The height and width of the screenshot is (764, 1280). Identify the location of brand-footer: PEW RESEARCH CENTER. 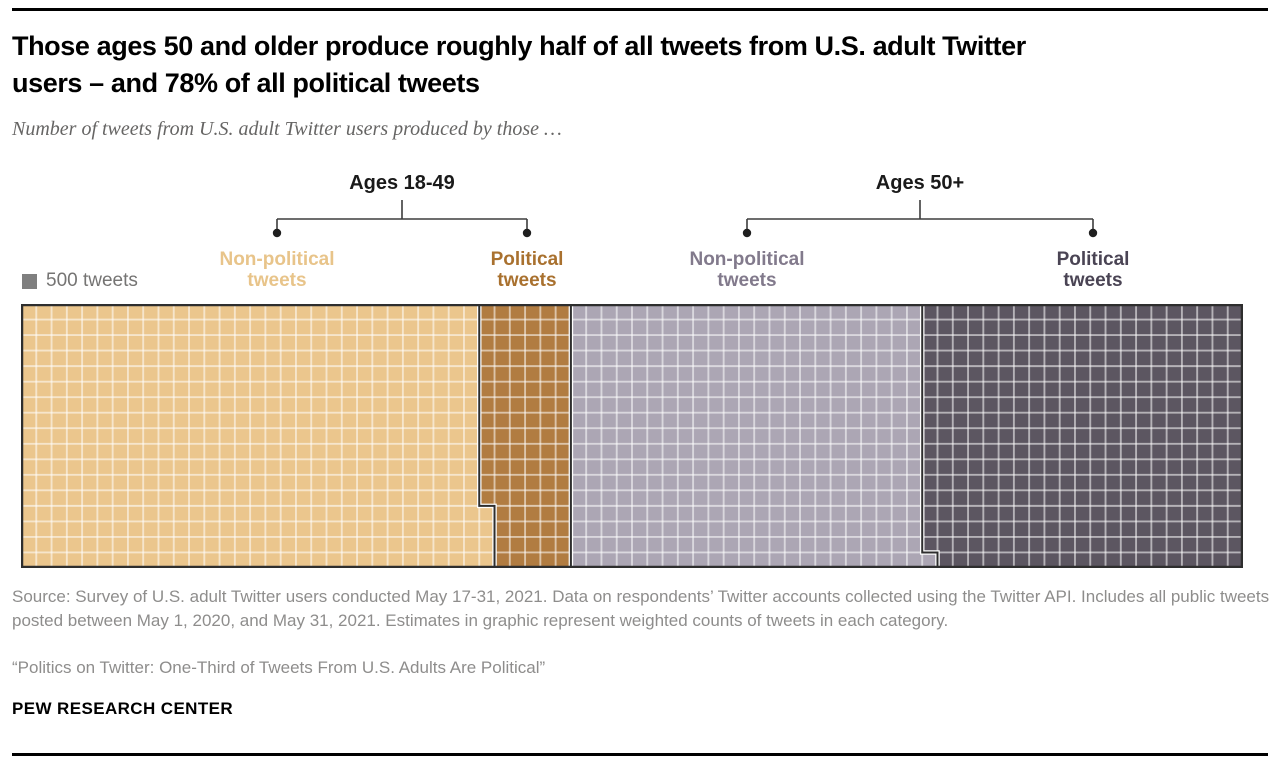
(123, 708).